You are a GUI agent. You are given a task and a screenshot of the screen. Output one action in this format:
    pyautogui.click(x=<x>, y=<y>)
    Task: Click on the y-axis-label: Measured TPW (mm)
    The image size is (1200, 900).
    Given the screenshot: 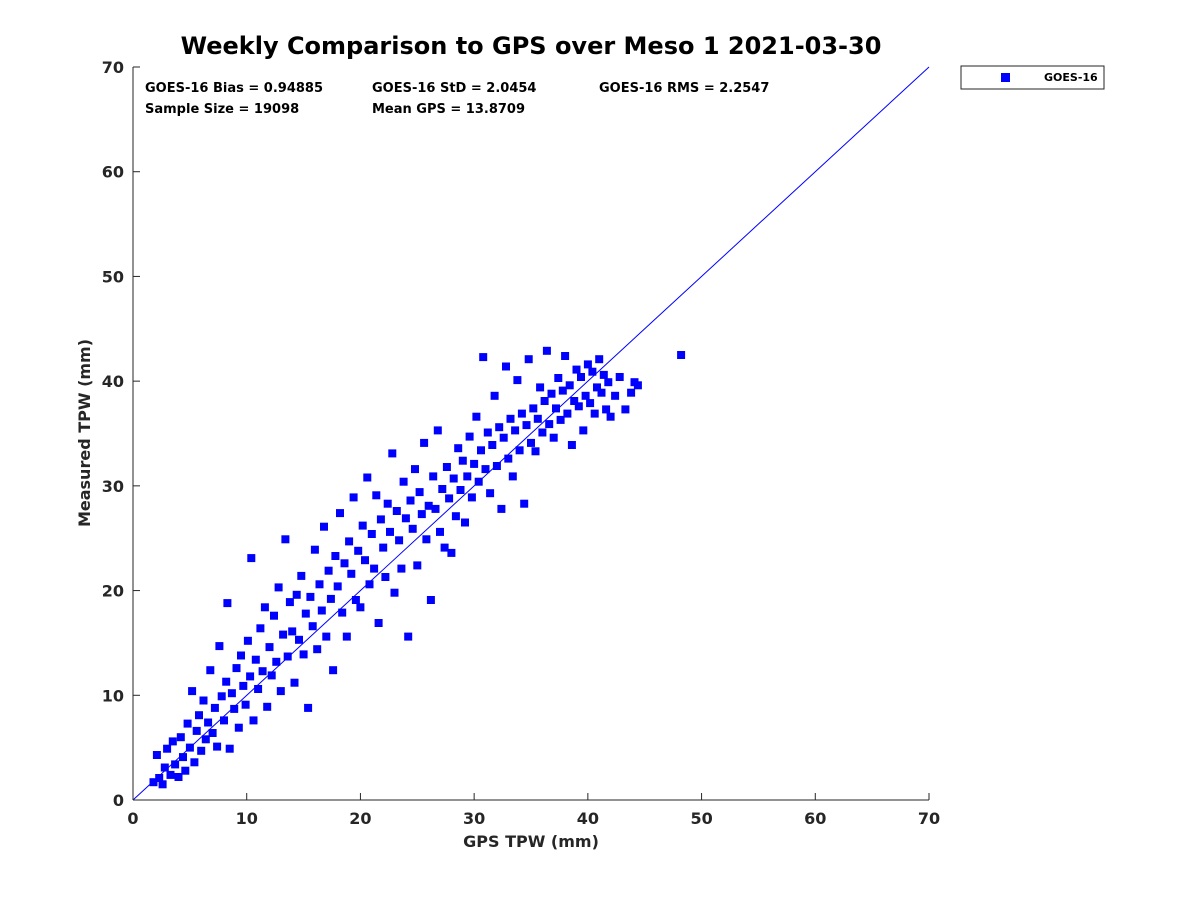 What is the action you would take?
    pyautogui.click(x=84, y=433)
    